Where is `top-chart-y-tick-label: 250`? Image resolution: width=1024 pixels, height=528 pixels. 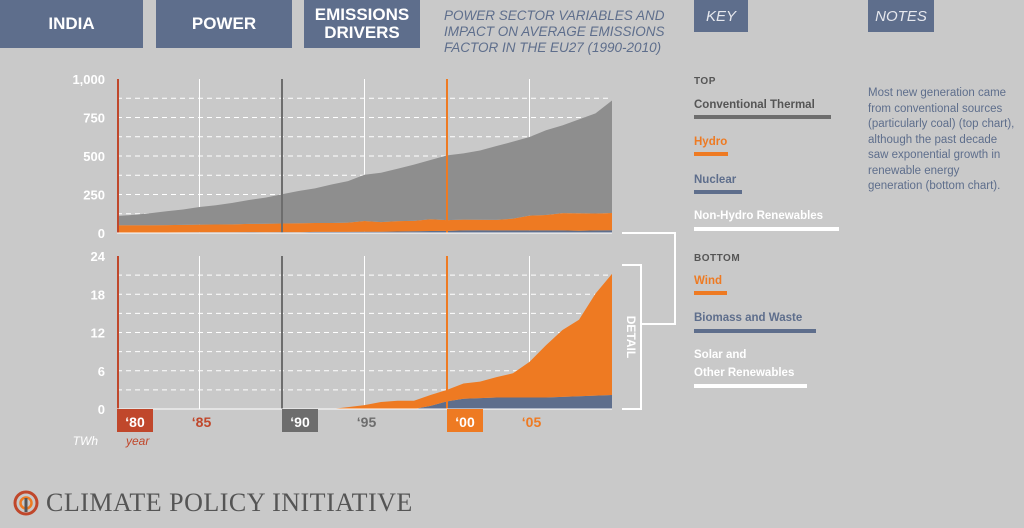
top-chart-y-tick-label: 250 is located at coordinates (94, 195).